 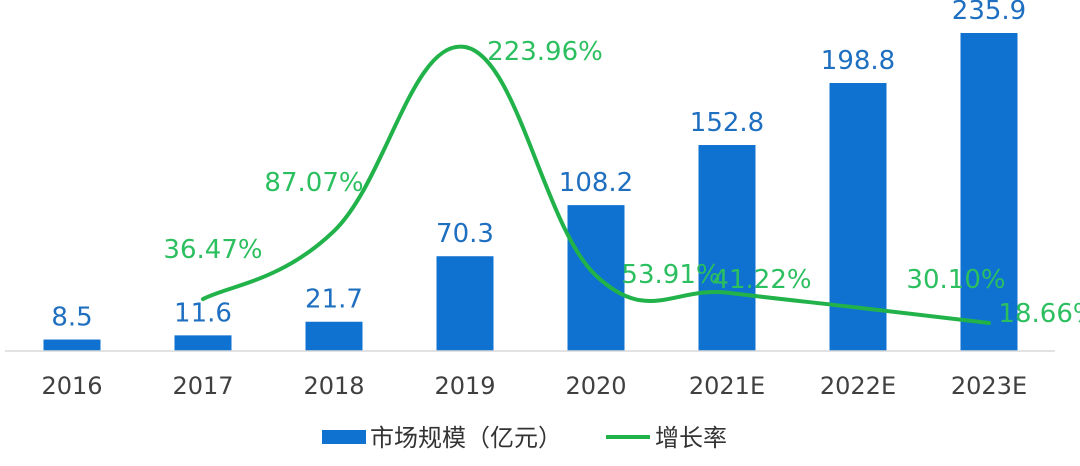 What do you see at coordinates (465, 234) in the screenshot?
I see `bar-value-label: 70.3` at bounding box center [465, 234].